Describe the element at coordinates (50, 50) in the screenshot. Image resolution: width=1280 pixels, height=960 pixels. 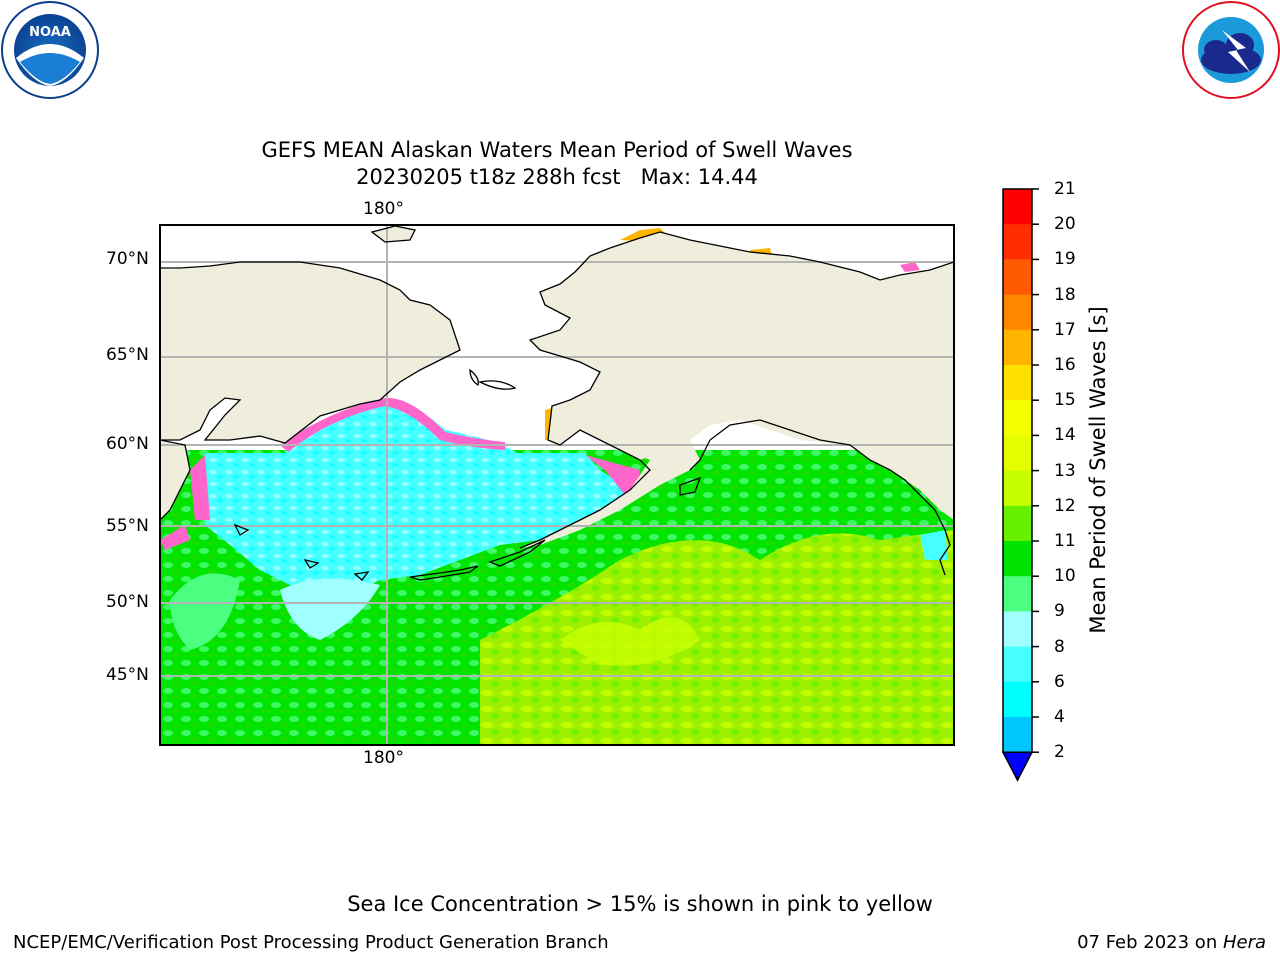
I see `noaa-logo-icon: NOAA` at that location.